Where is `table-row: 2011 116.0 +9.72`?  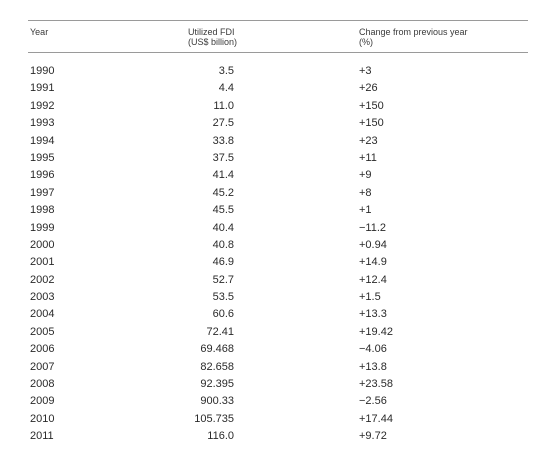 table-row: 2011 116.0 +9.72 is located at coordinates (278, 436).